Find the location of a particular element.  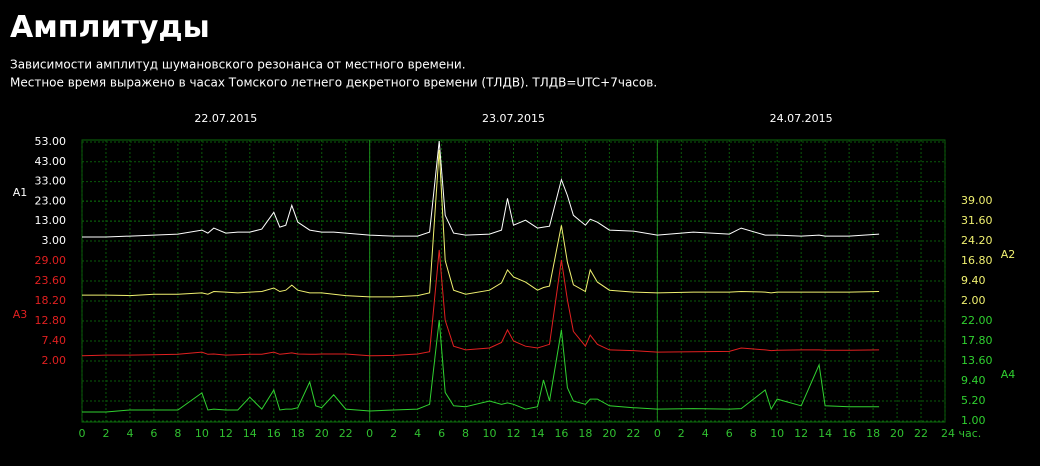

y-tick-label: 17.80 is located at coordinates (977, 340).